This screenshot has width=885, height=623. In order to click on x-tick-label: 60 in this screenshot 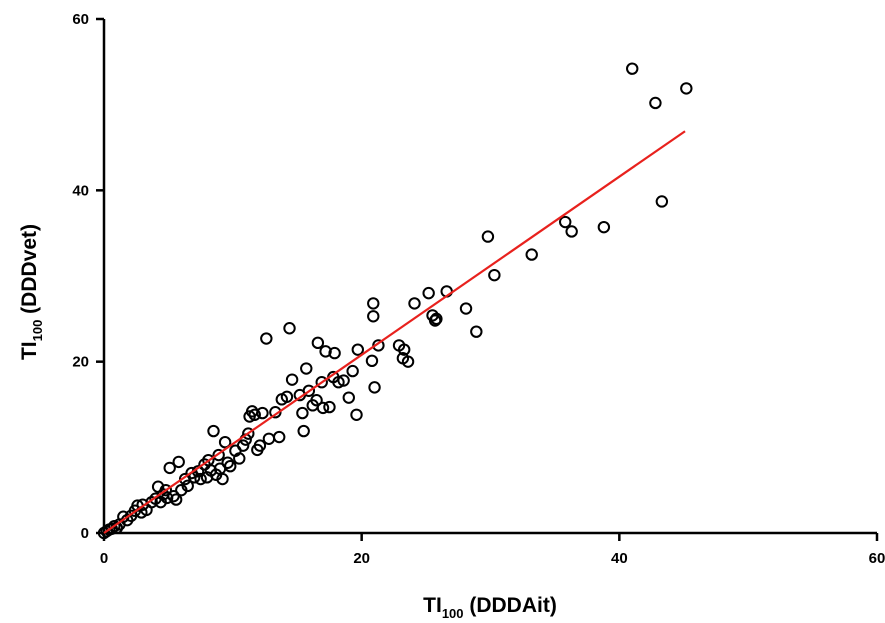, I will do `click(877, 558)`.